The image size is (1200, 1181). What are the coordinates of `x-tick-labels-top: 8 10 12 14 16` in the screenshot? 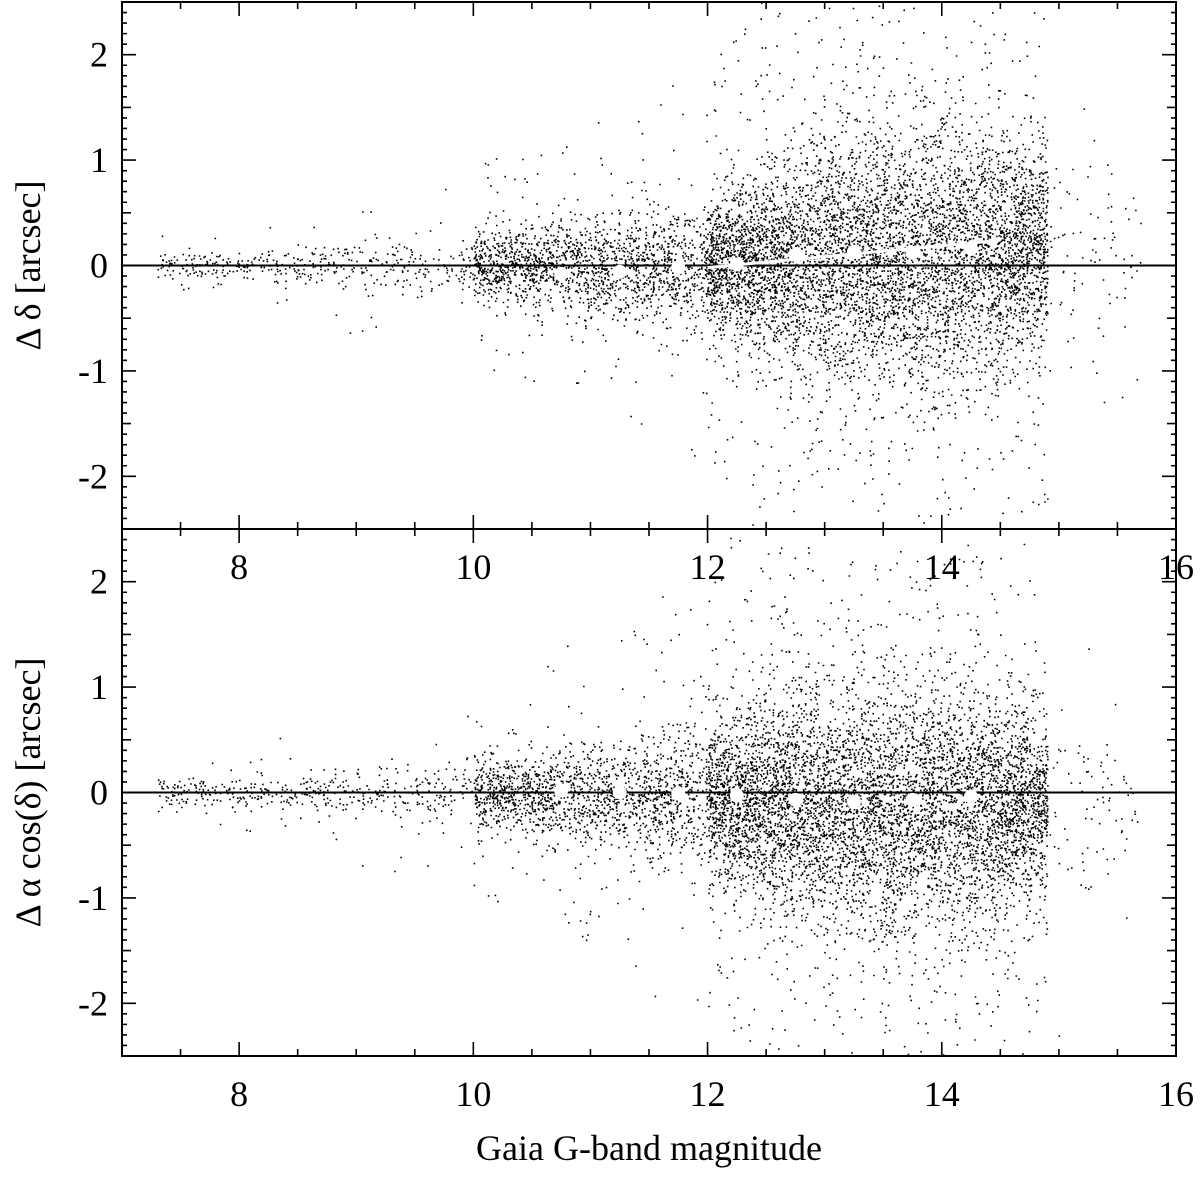 It's located at (712, 567).